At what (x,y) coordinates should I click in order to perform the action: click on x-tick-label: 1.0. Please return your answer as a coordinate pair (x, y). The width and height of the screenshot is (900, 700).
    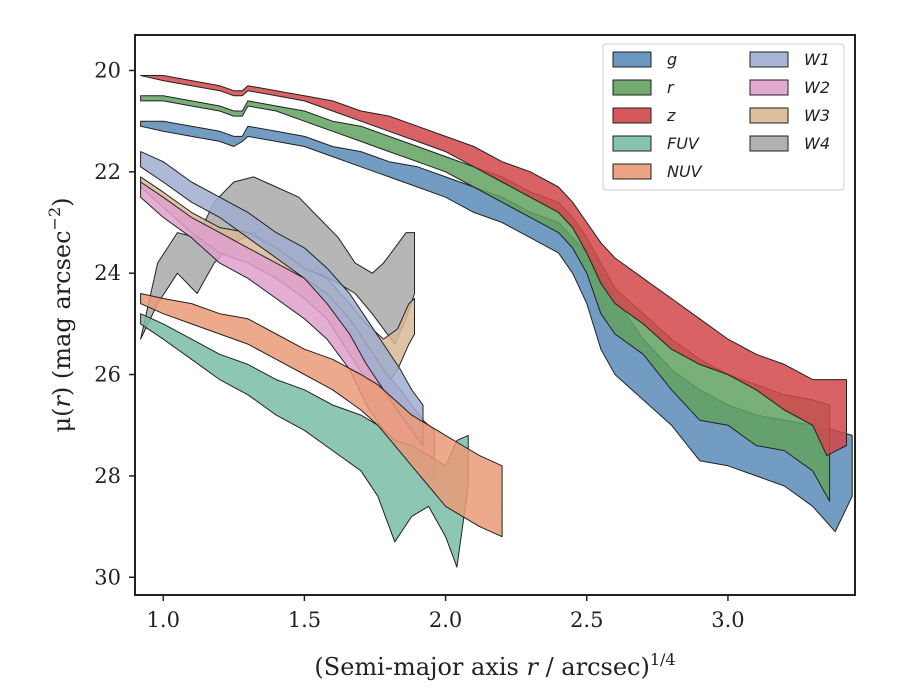
    Looking at the image, I should click on (163, 620).